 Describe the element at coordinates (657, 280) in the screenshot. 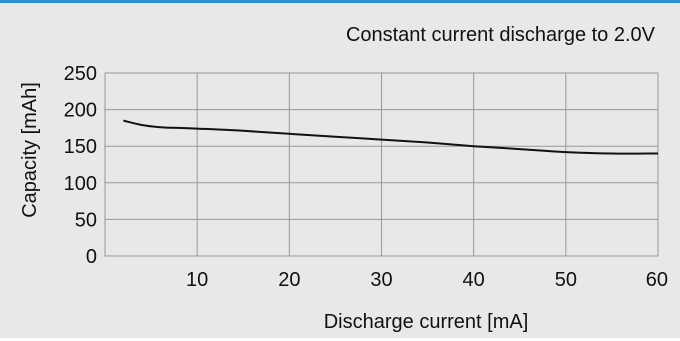

I see `x-tick-label: 60` at that location.